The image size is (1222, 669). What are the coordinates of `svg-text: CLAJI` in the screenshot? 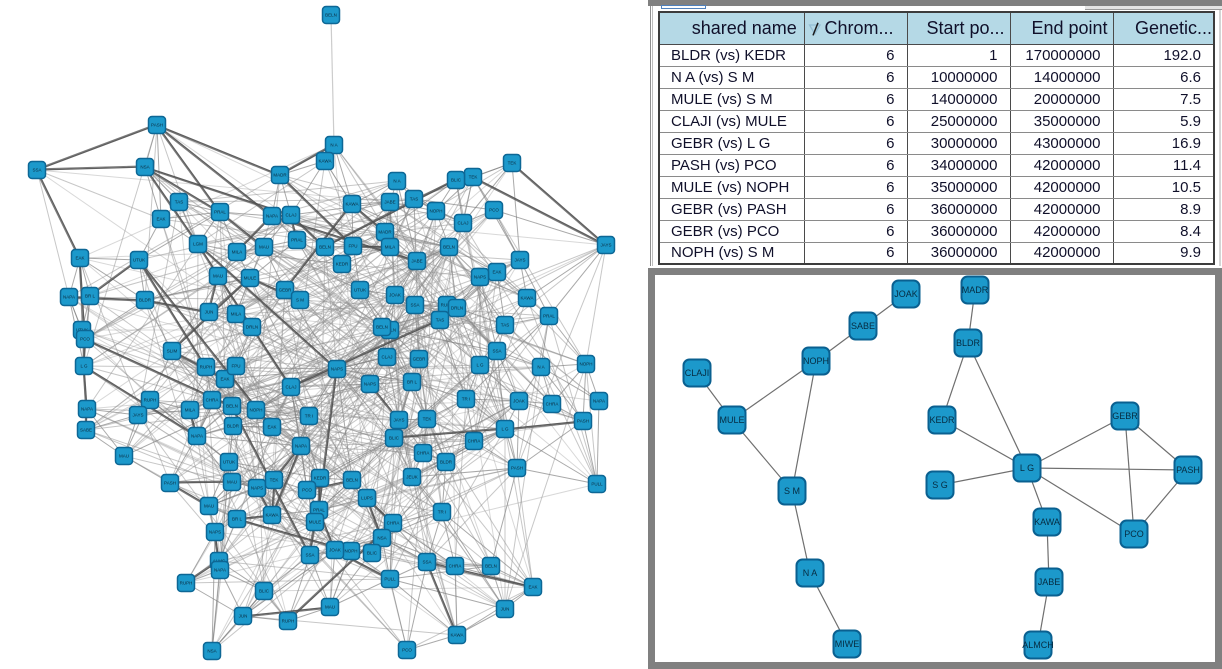 It's located at (697, 373).